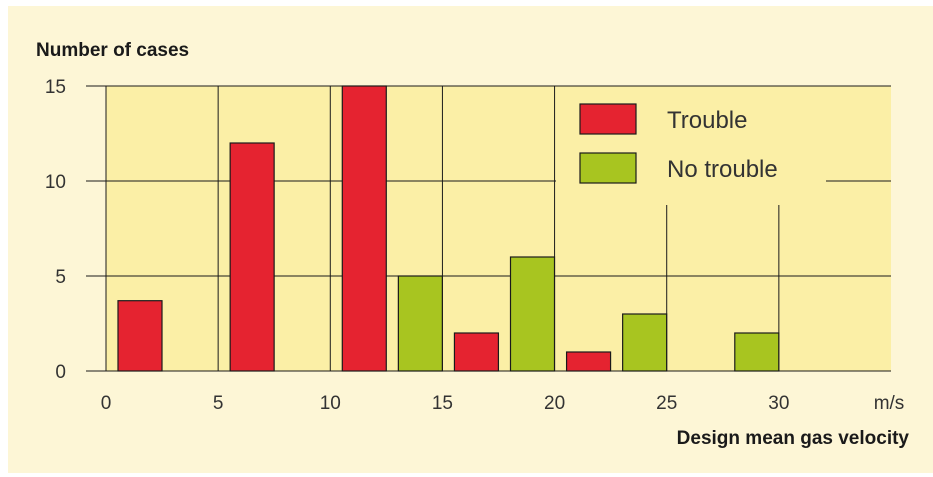  Describe the element at coordinates (722, 169) in the screenshot. I see `legend-label: No trouble` at that location.